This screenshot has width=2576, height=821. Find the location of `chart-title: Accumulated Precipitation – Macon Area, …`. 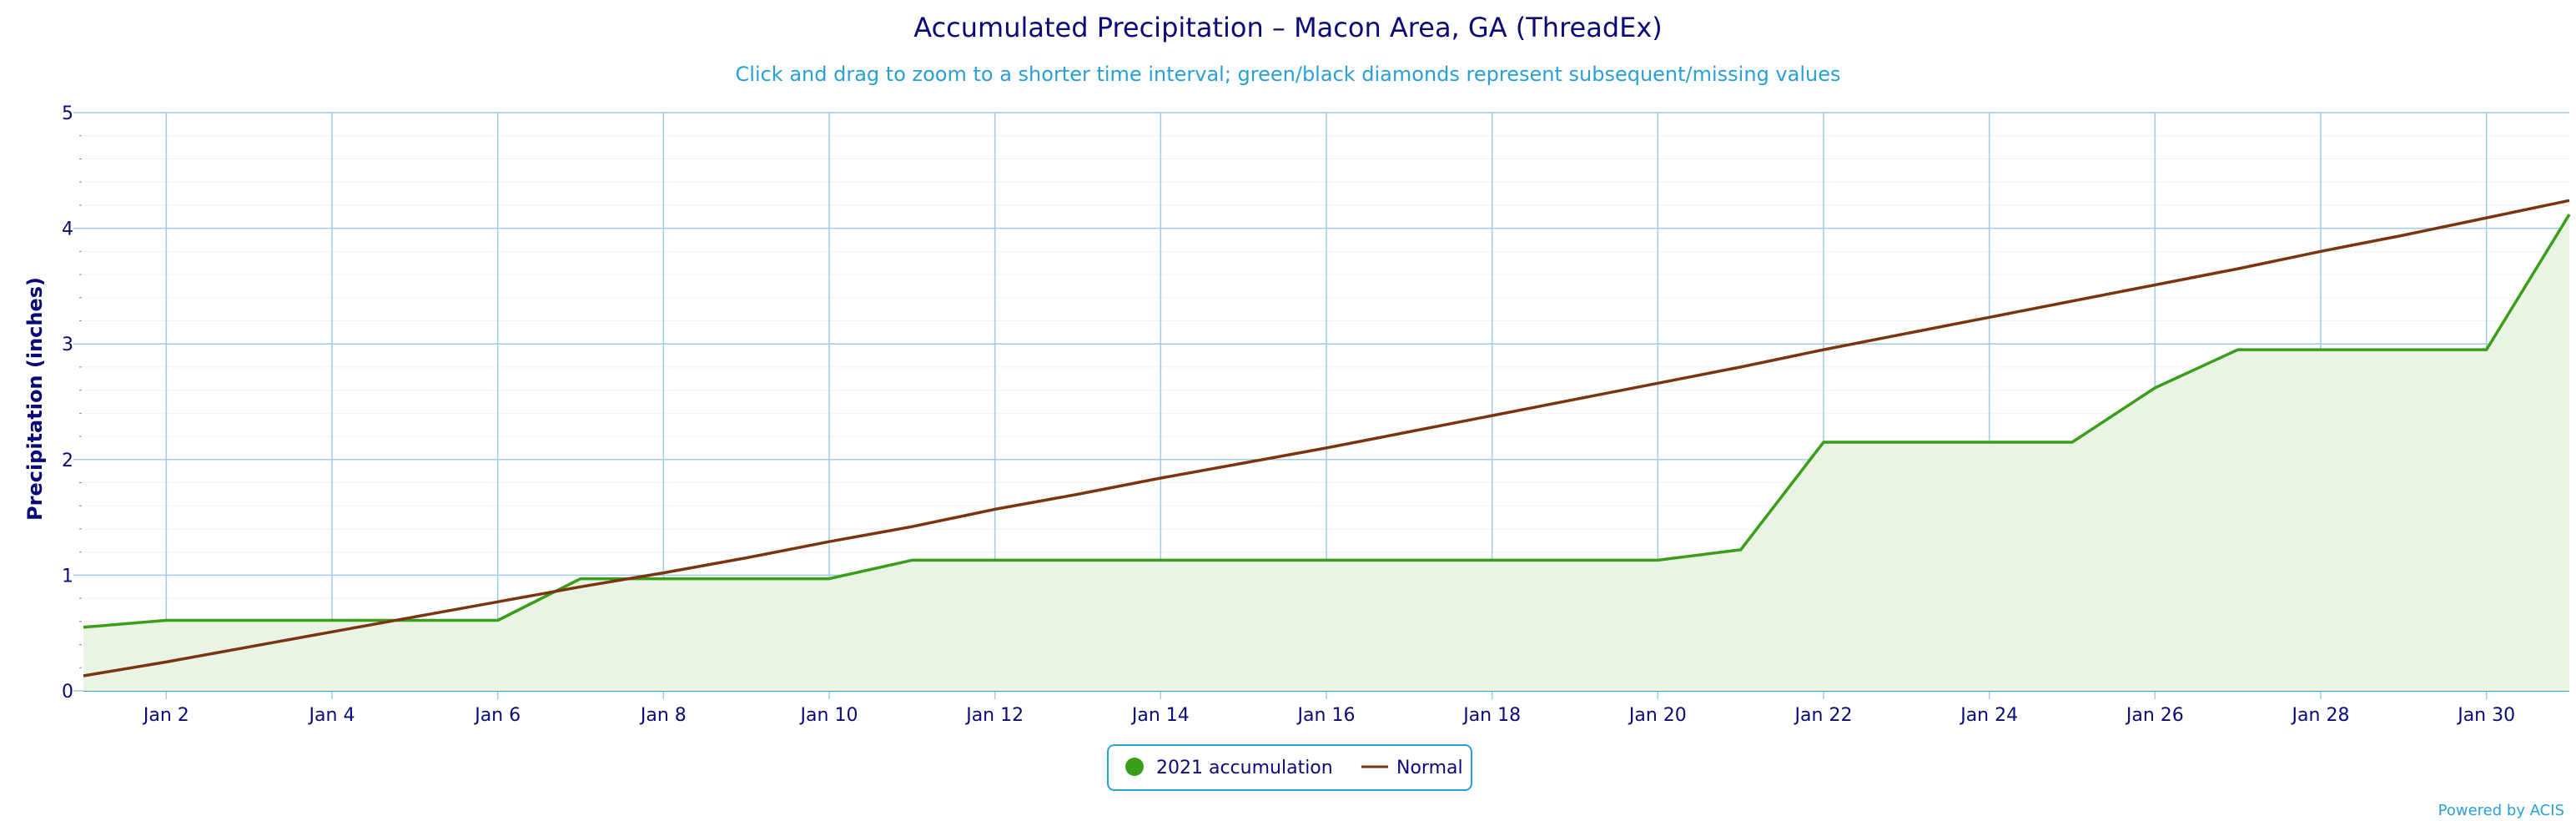

chart-title: Accumulated Precipitation – Macon Area, … is located at coordinates (1288, 28).